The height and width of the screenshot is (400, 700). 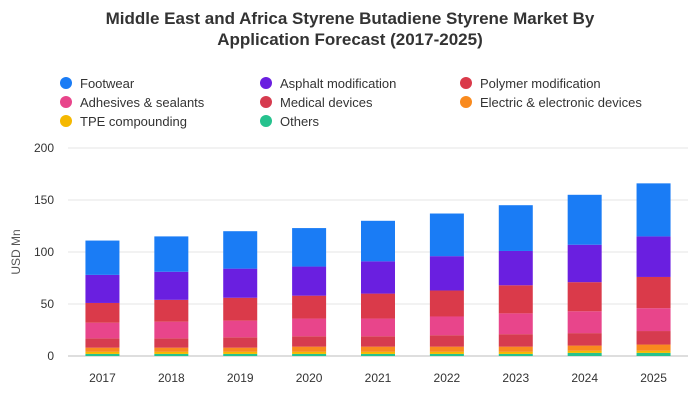 What do you see at coordinates (378, 277) in the screenshot?
I see `bar-segment: Asphalt modification 2021: 31` at bounding box center [378, 277].